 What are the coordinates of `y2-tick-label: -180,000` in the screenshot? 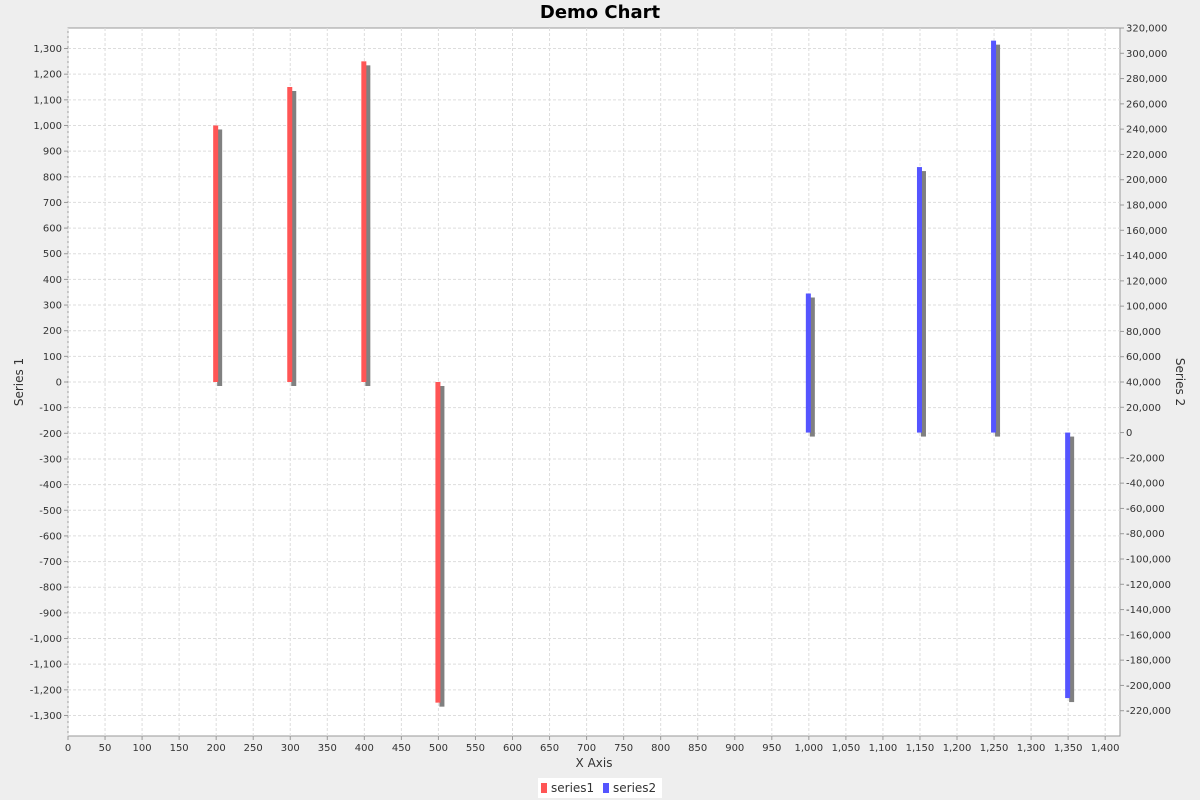 It's located at (1148, 661).